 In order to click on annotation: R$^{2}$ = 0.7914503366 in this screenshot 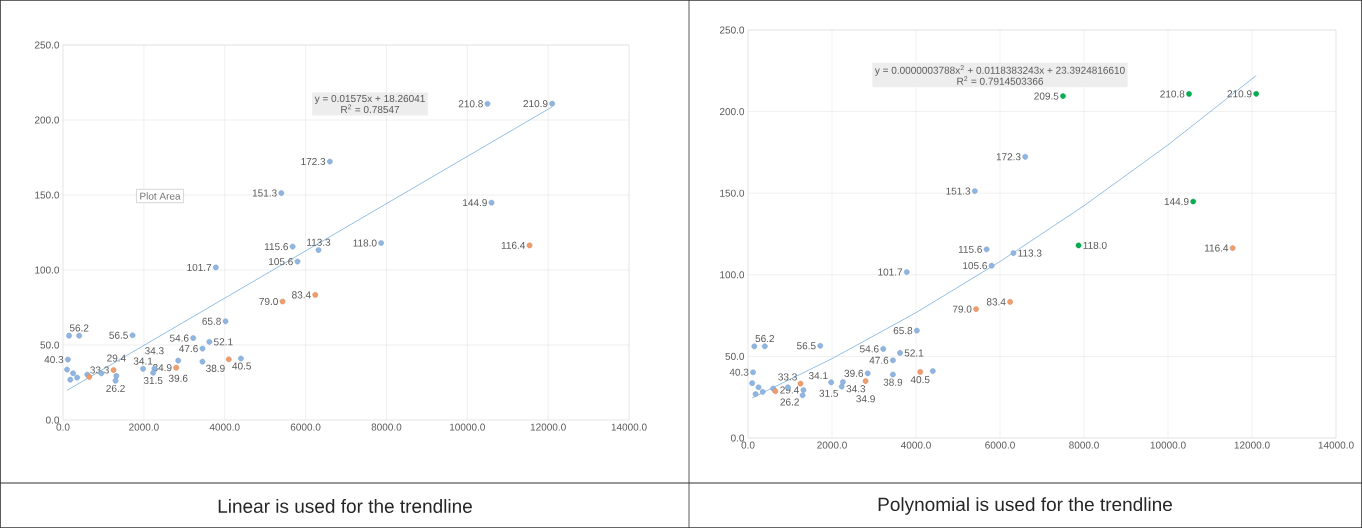, I will do `click(1000, 80)`.